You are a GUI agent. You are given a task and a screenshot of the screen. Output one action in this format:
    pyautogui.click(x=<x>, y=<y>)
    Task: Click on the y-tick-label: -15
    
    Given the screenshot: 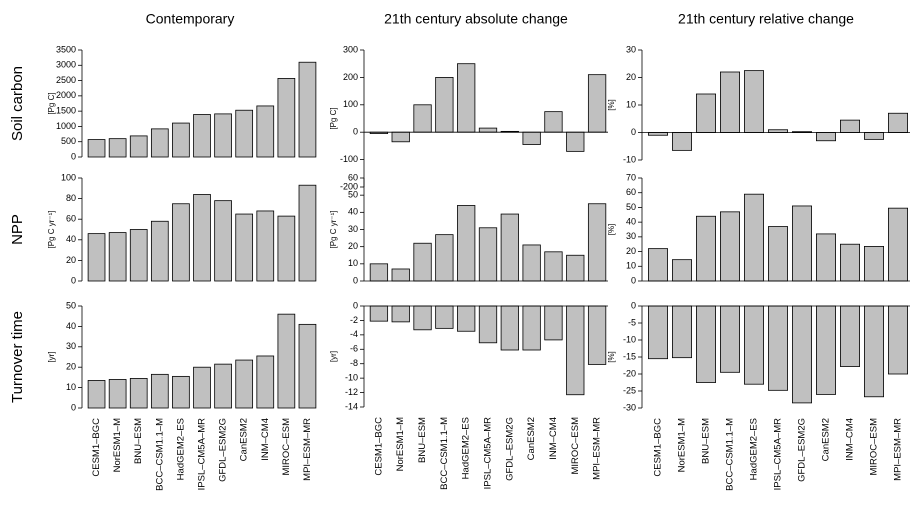 What is the action you would take?
    pyautogui.click(x=629, y=356)
    